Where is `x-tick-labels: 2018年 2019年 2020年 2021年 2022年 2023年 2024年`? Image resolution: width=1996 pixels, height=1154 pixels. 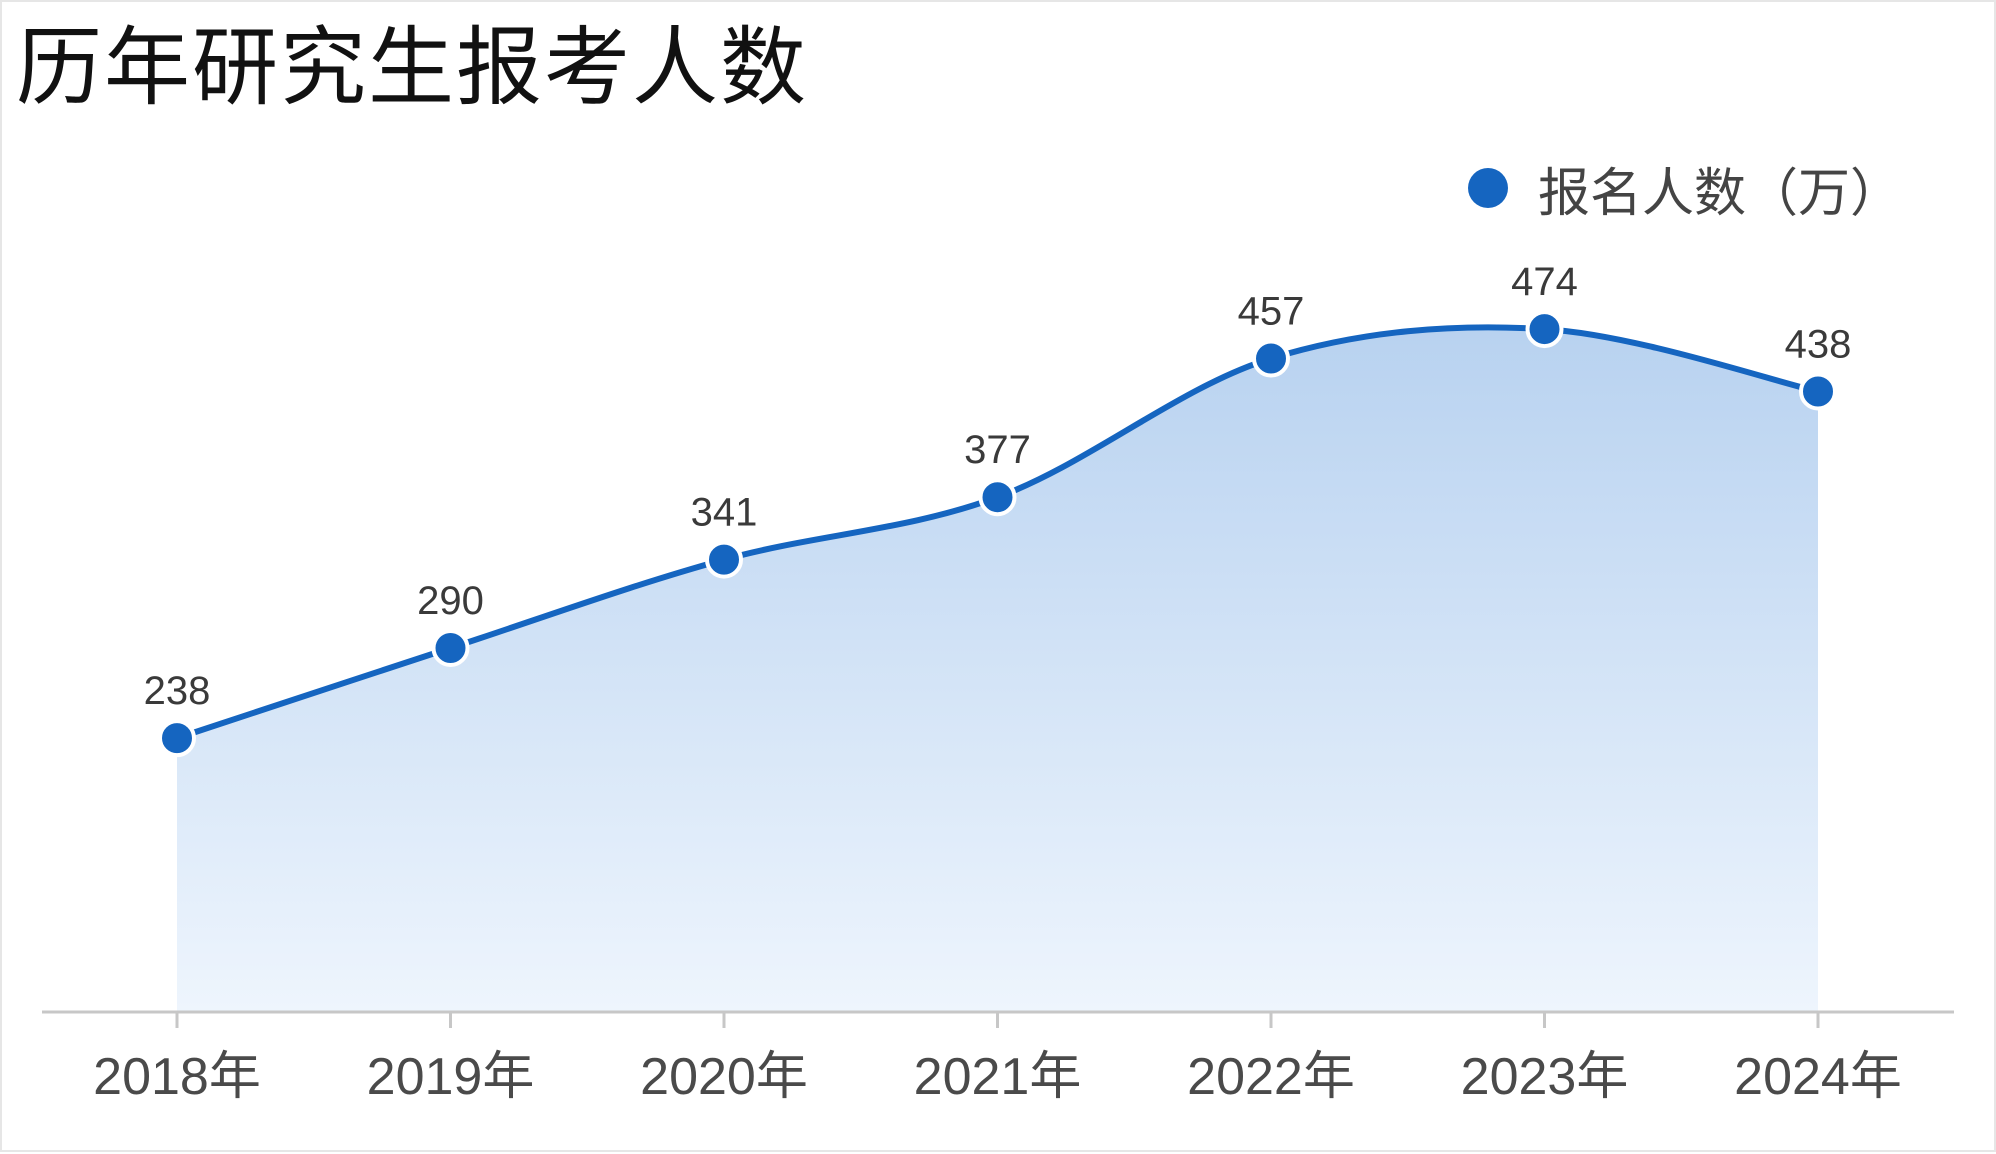 x-tick-labels: 2018年 2019年 2020年 2021年 2022年 2023年 2024年 is located at coordinates (997, 1077).